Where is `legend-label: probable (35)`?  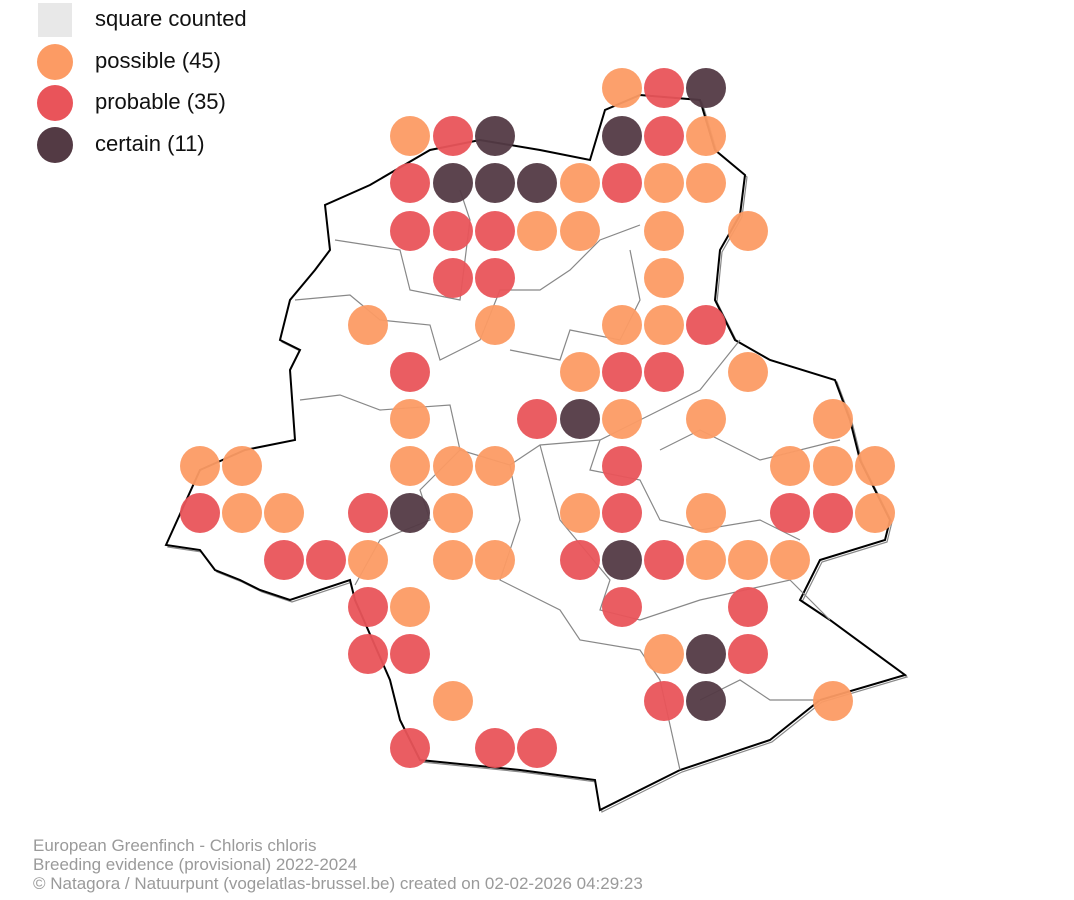
legend-label: probable (35) is located at coordinates (160, 101).